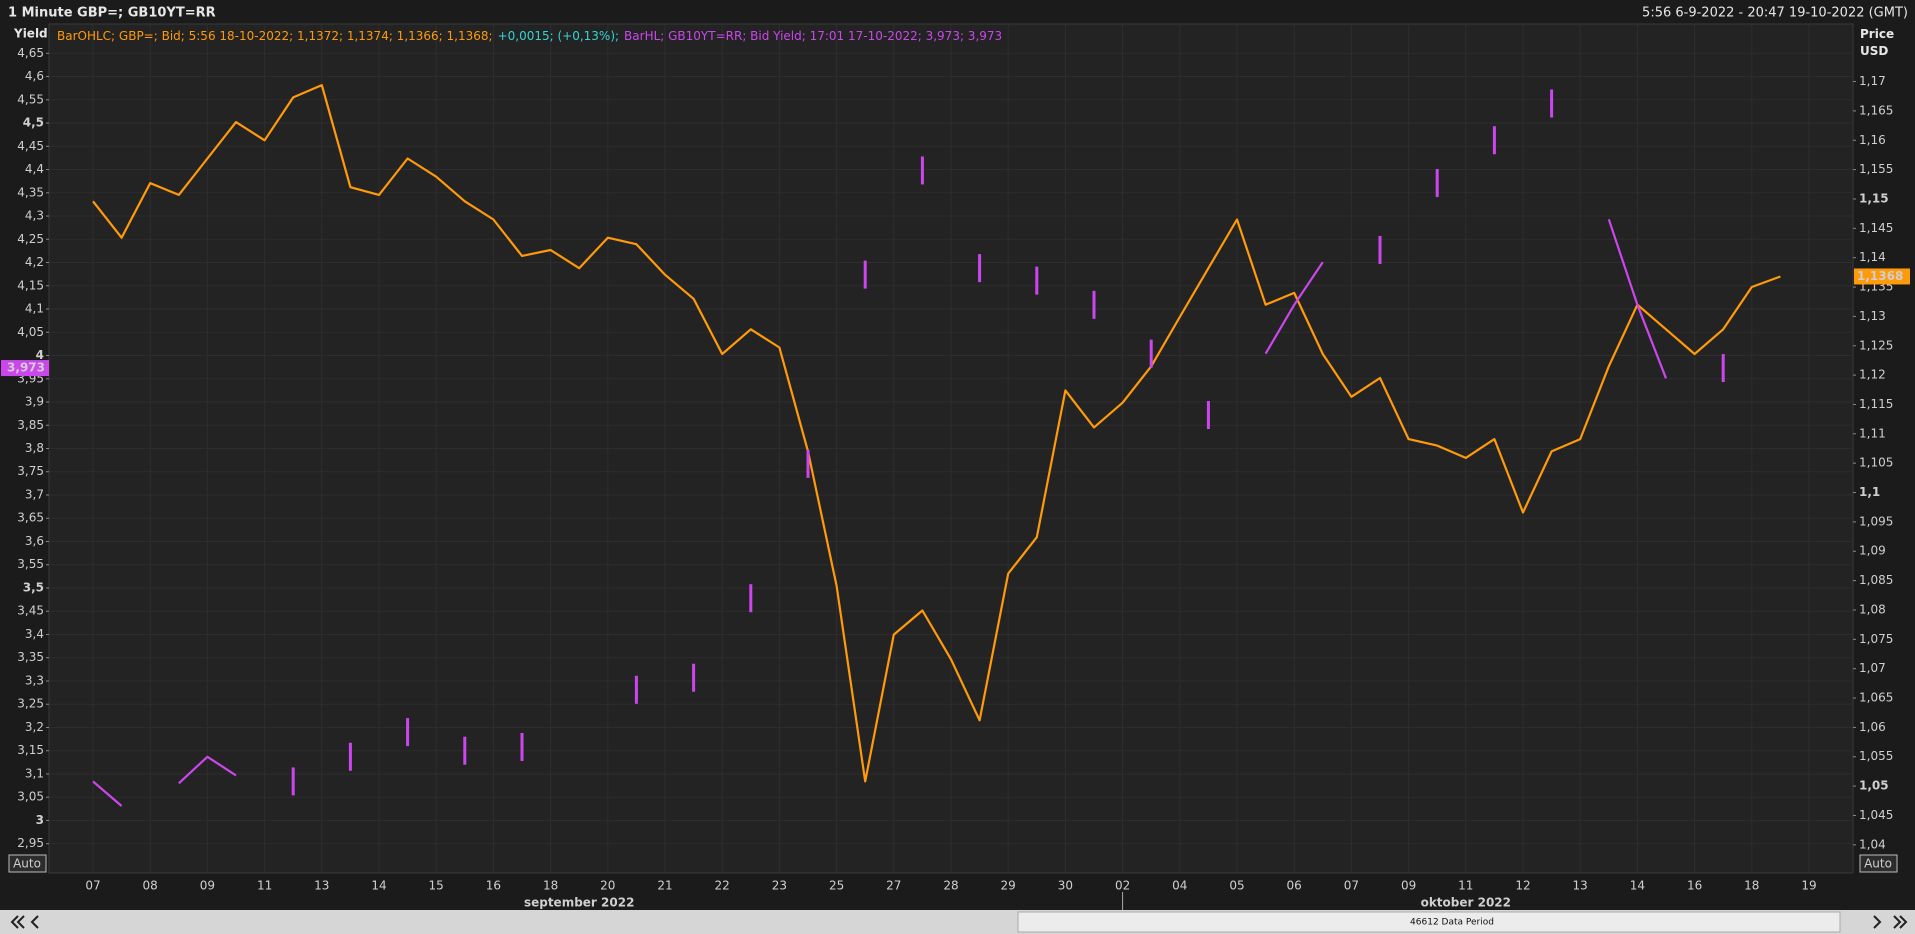 Image resolution: width=1915 pixels, height=934 pixels. What do you see at coordinates (1876, 521) in the screenshot?
I see `y2-tick-label: 1,095` at bounding box center [1876, 521].